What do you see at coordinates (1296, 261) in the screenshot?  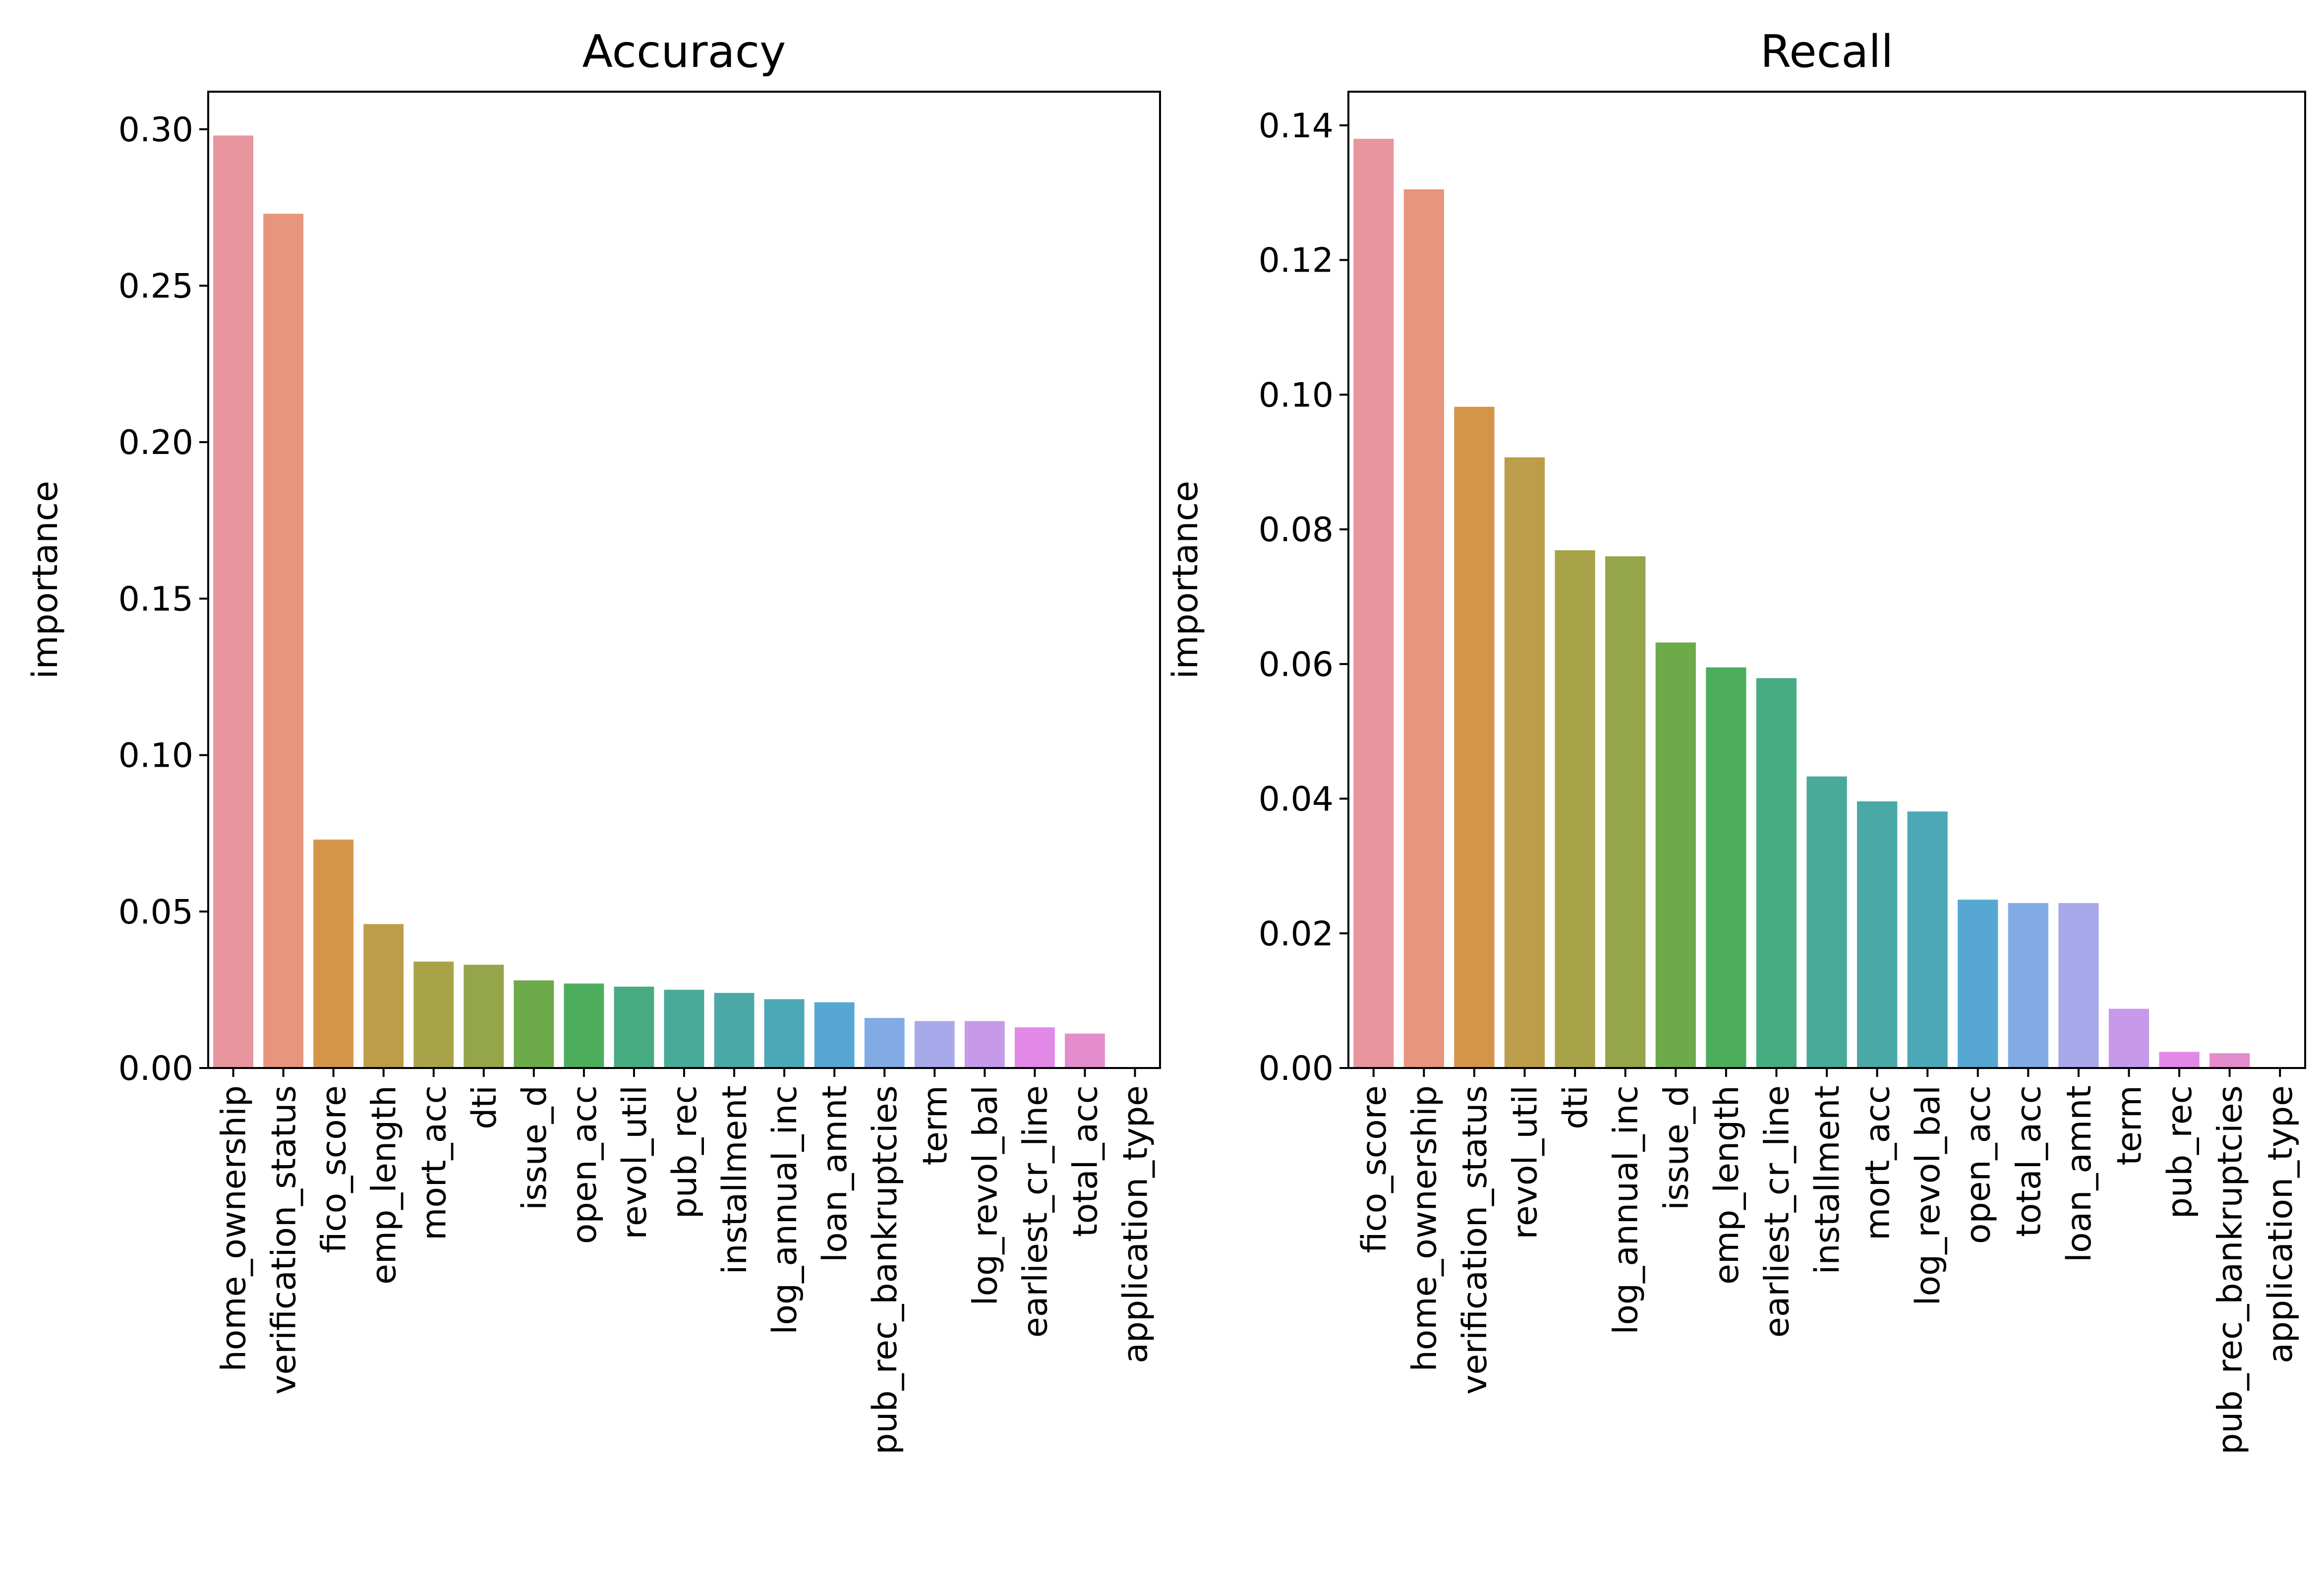 I see `y-tick-label: 0.12` at bounding box center [1296, 261].